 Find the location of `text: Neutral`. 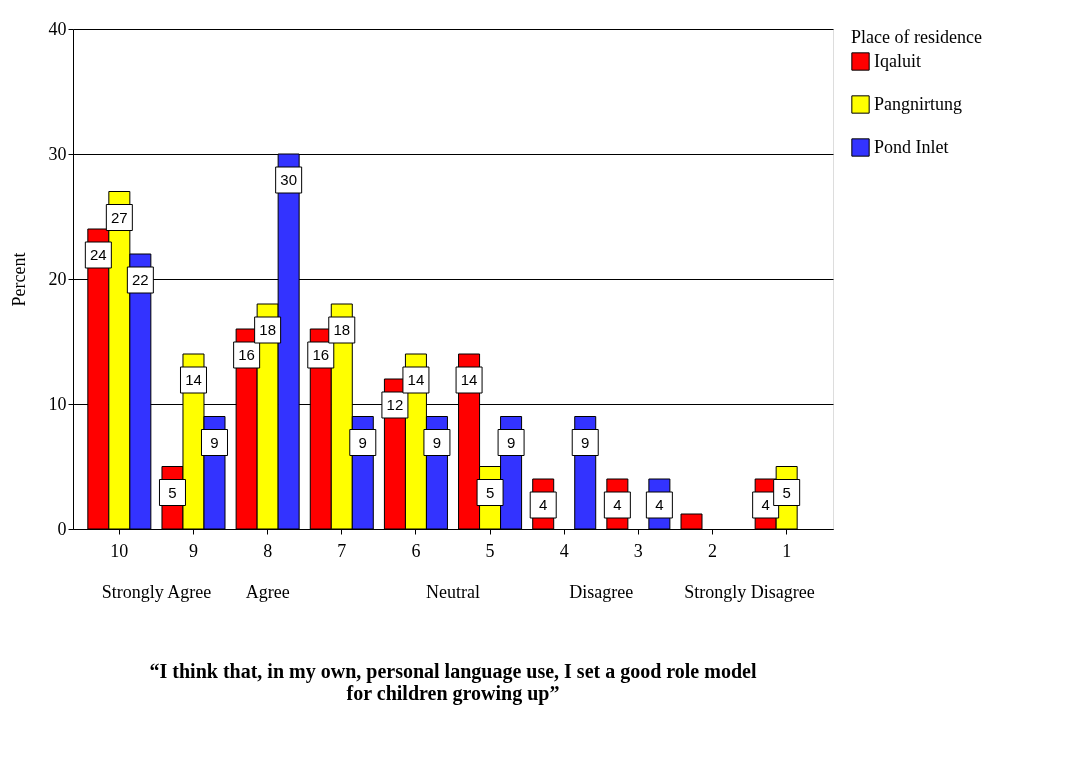

text: Neutral is located at coordinates (453, 592).